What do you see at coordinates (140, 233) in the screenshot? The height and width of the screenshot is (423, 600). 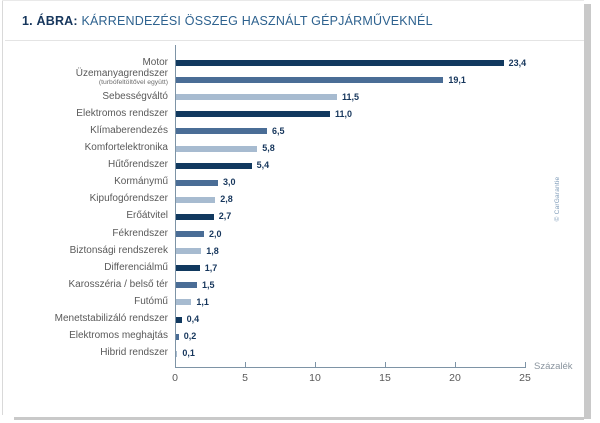 I see `category-label: Fékrendszer` at bounding box center [140, 233].